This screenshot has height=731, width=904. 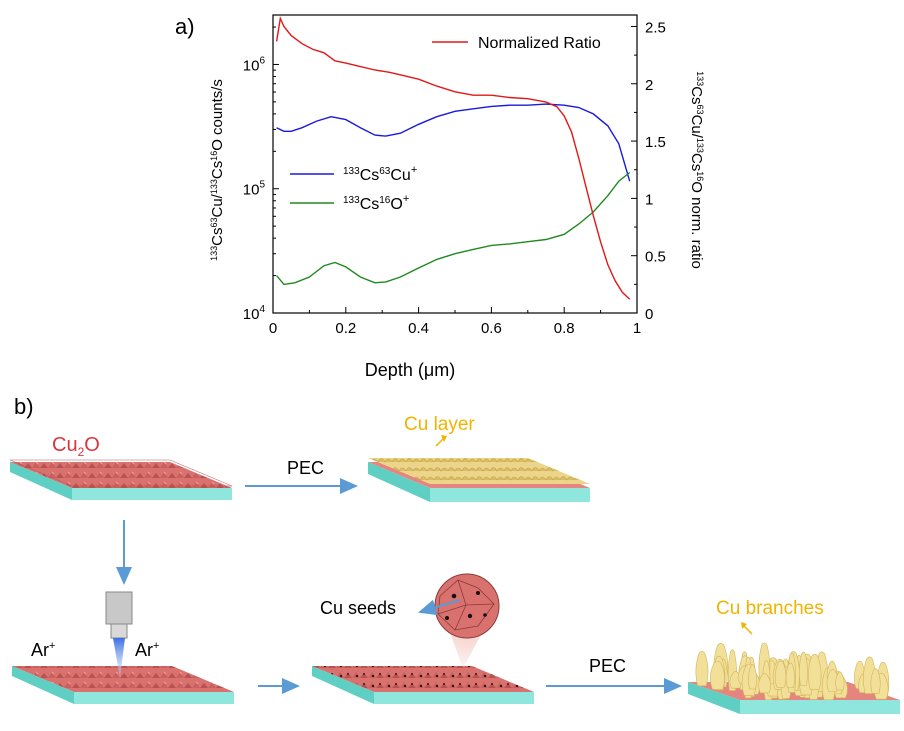 What do you see at coordinates (217, 170) in the screenshot?
I see `left-axis-label: 133Cs63Cu/133Cs16O counts/s` at bounding box center [217, 170].